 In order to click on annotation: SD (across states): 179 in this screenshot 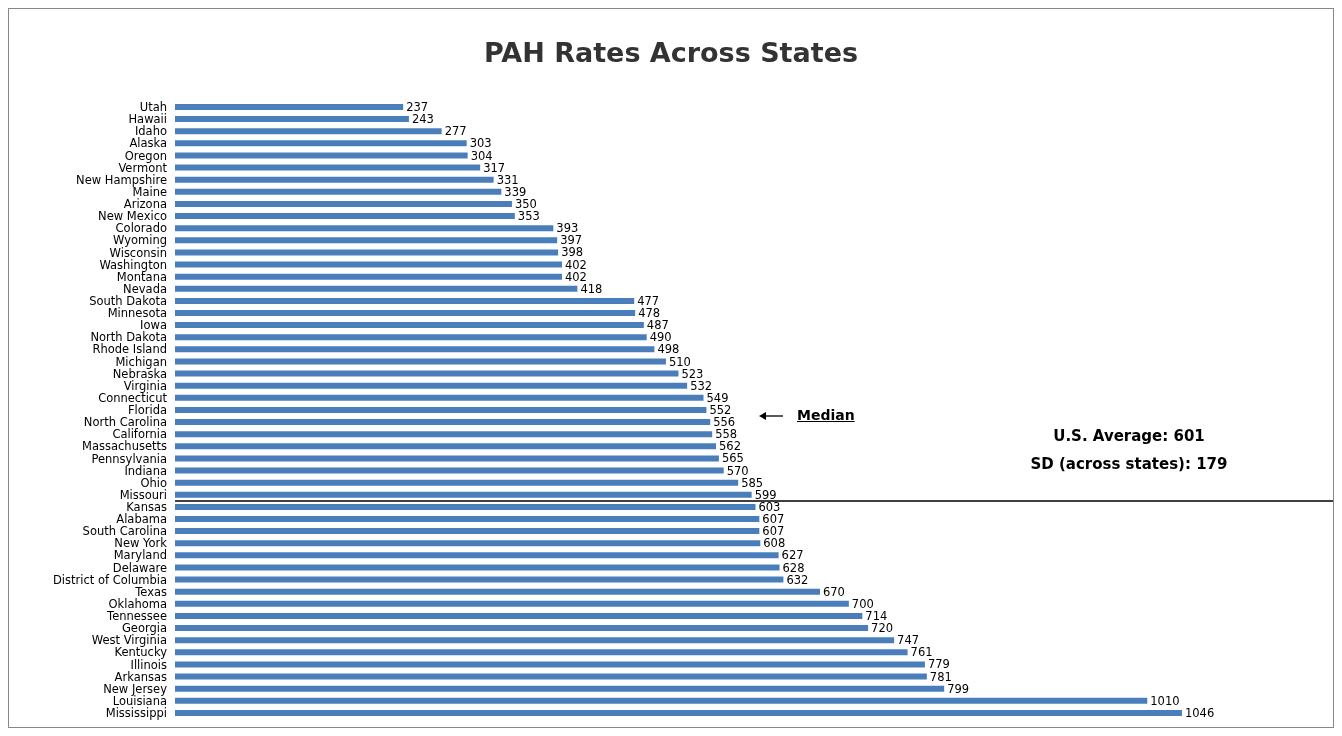, I will do `click(1129, 464)`.